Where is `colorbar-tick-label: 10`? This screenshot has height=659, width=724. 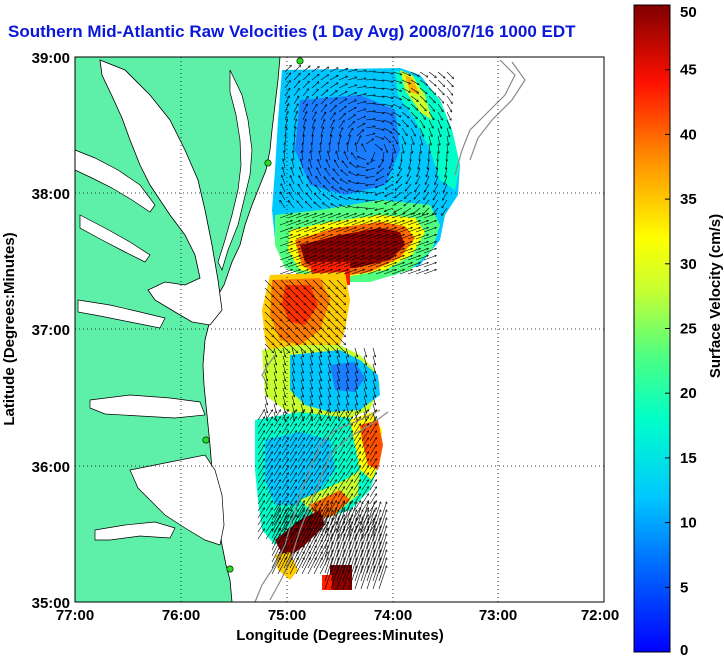
colorbar-tick-label: 10 is located at coordinates (688, 523).